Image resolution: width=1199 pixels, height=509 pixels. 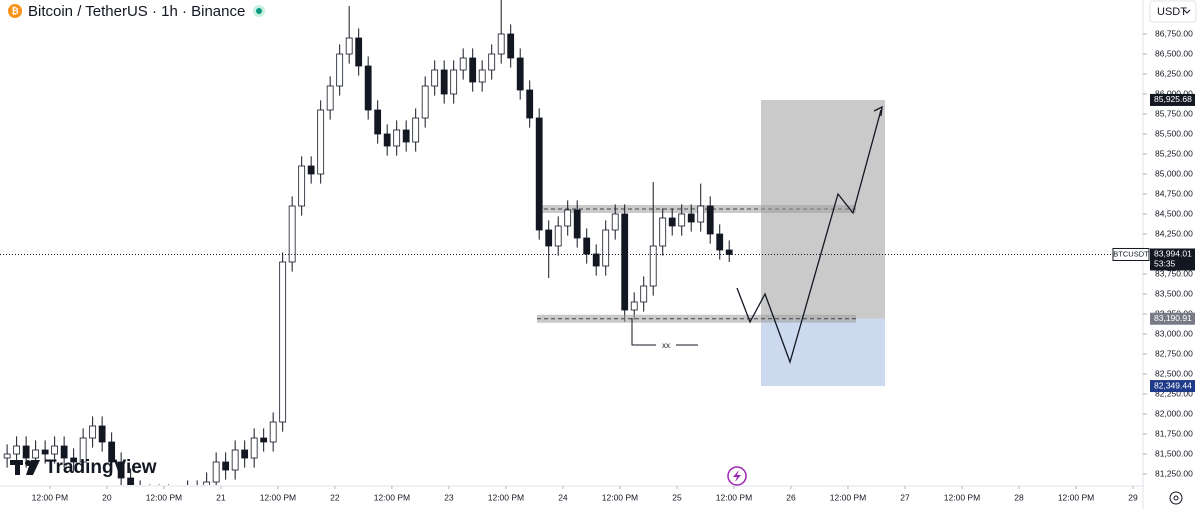 What do you see at coordinates (1174, 473) in the screenshot?
I see `y-tick-label: 81,250.00` at bounding box center [1174, 473].